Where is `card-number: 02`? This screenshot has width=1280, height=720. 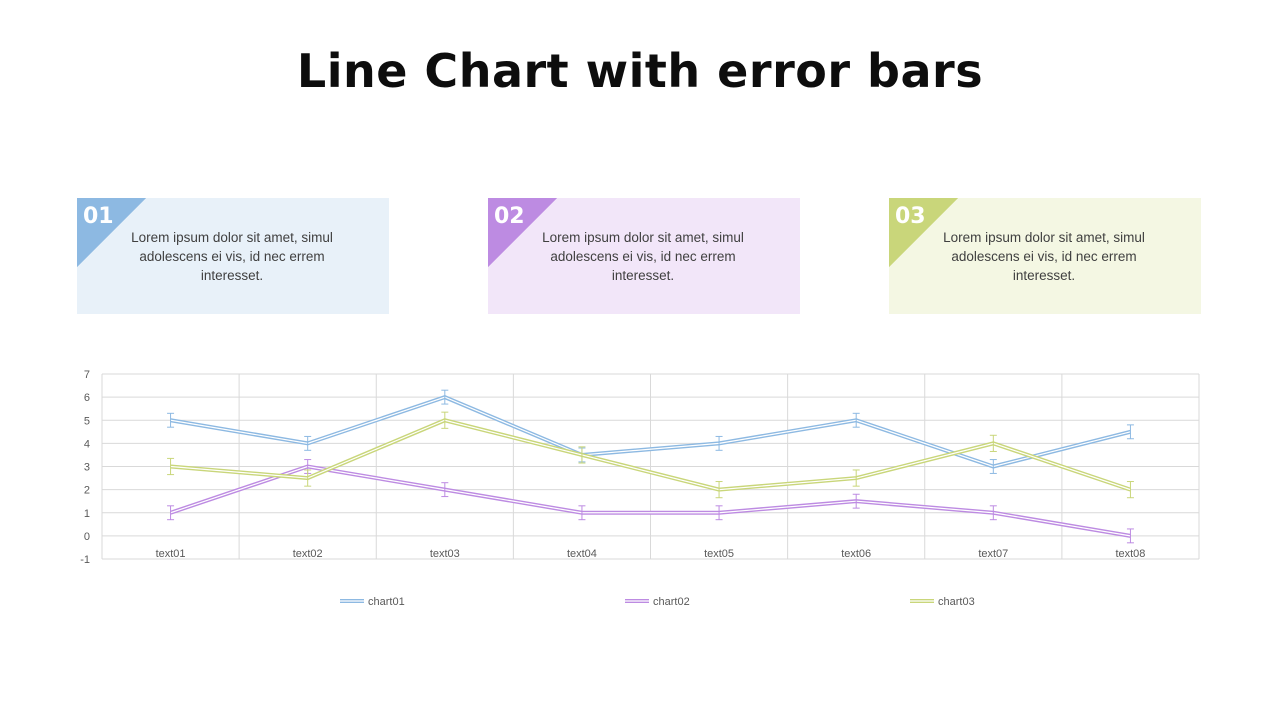 card-number: 02 is located at coordinates (509, 216).